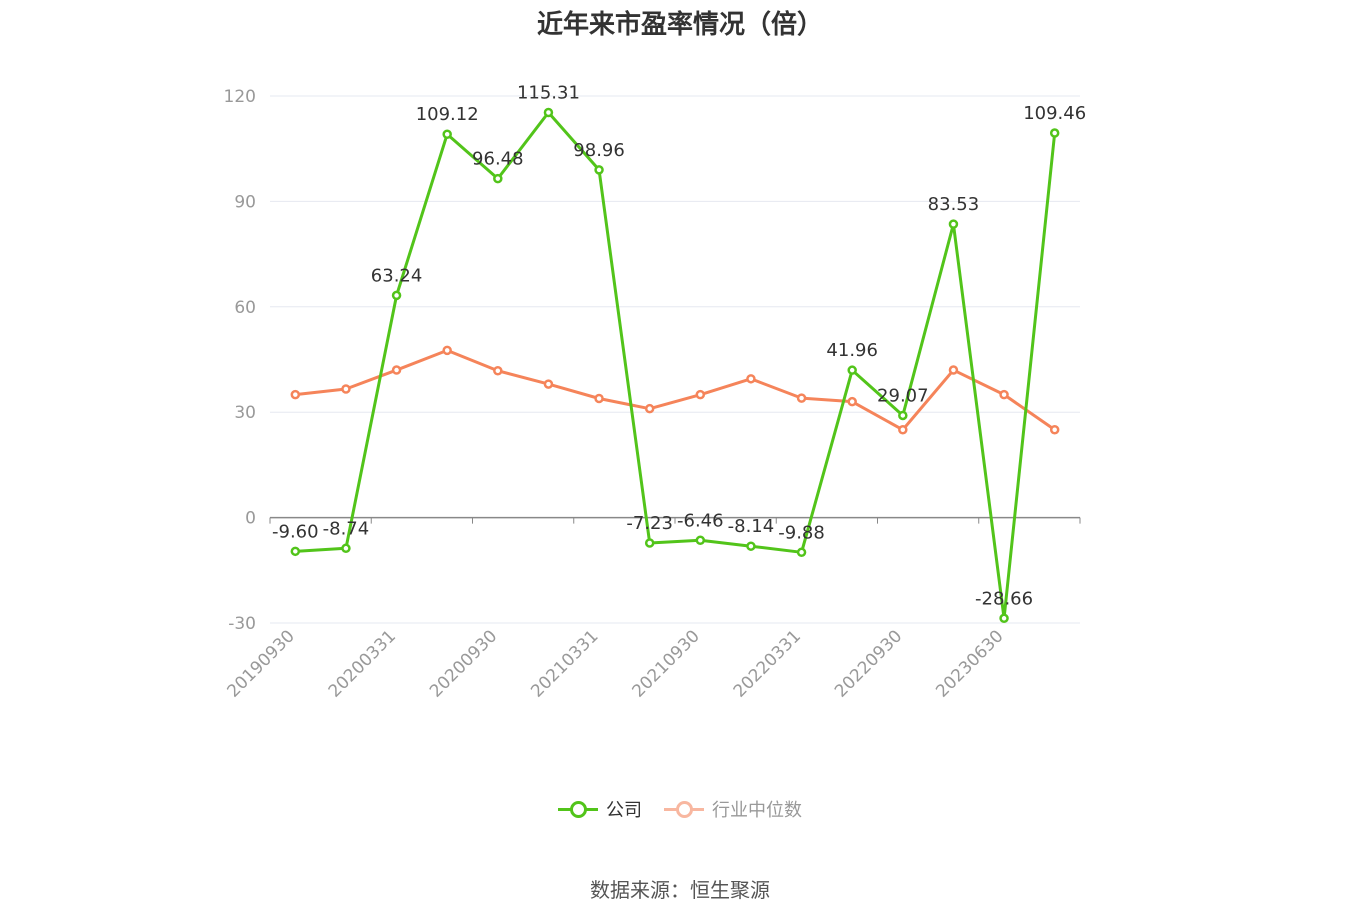  I want to click on x-tick-label: 20190930, so click(261, 663).